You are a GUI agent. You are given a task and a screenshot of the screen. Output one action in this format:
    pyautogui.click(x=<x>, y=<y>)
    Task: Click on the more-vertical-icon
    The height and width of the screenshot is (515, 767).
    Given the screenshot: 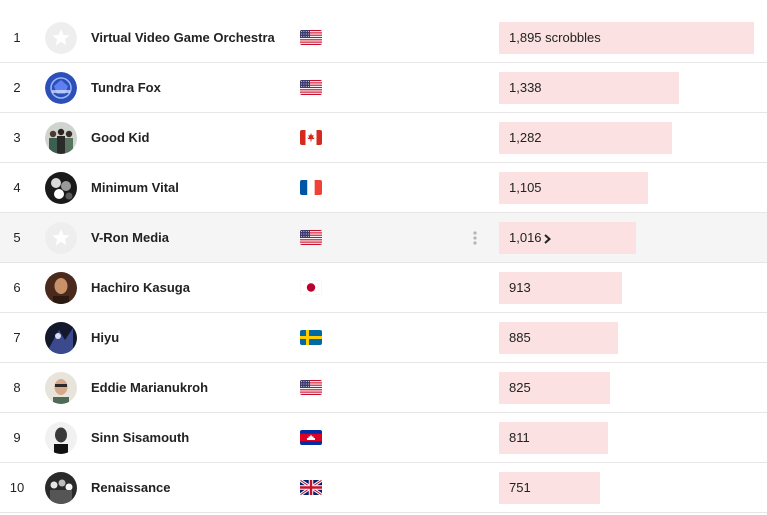 What is the action you would take?
    pyautogui.click(x=475, y=238)
    